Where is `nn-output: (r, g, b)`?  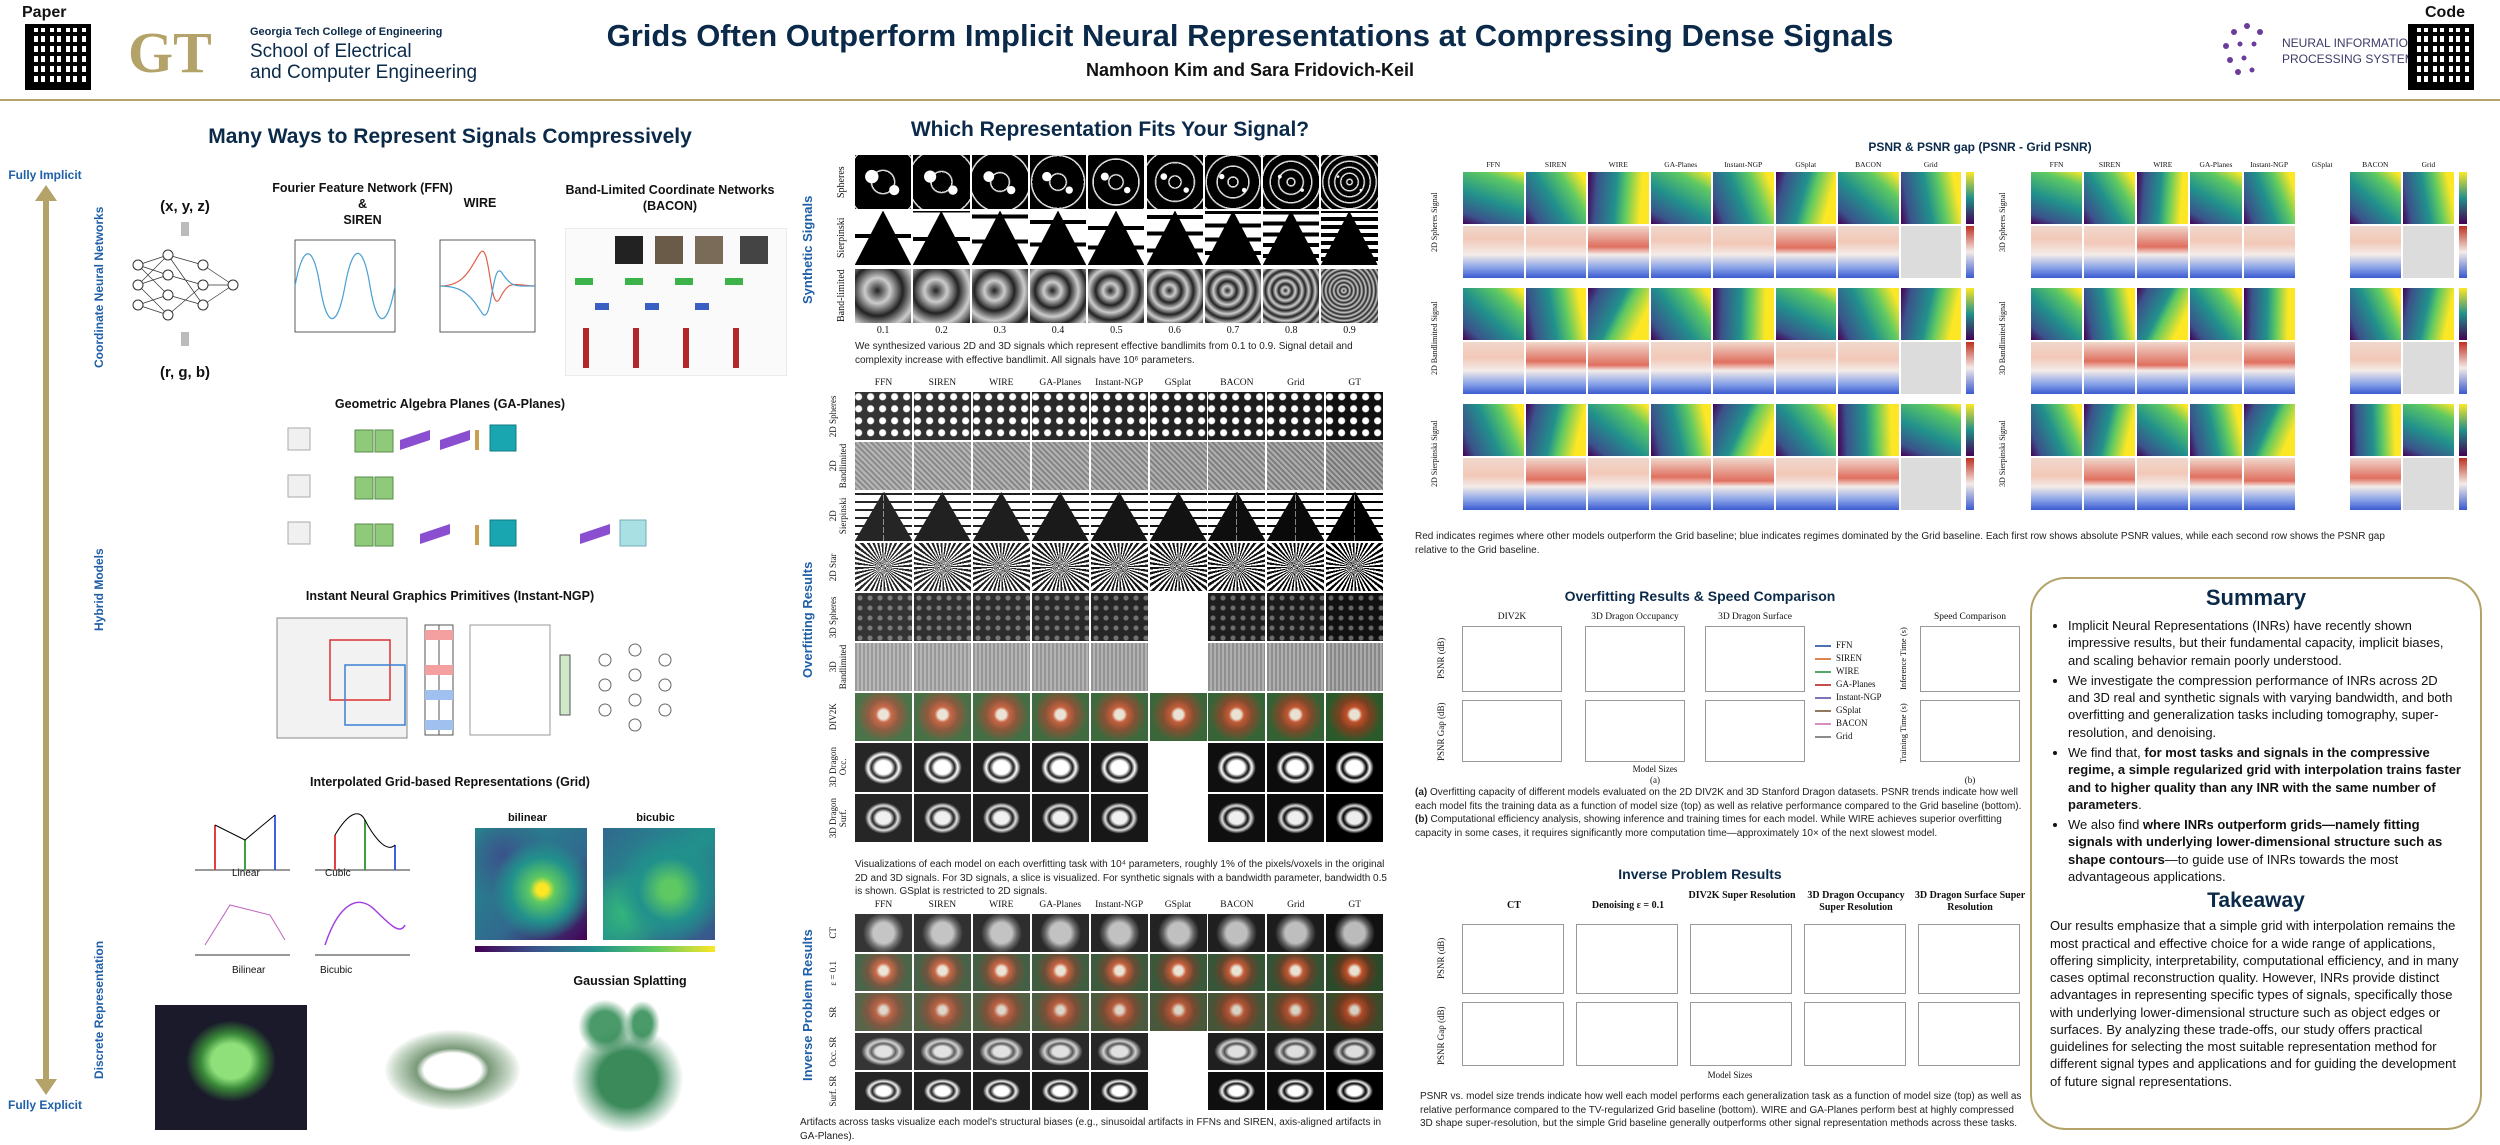 nn-output: (r, g, b) is located at coordinates (185, 372).